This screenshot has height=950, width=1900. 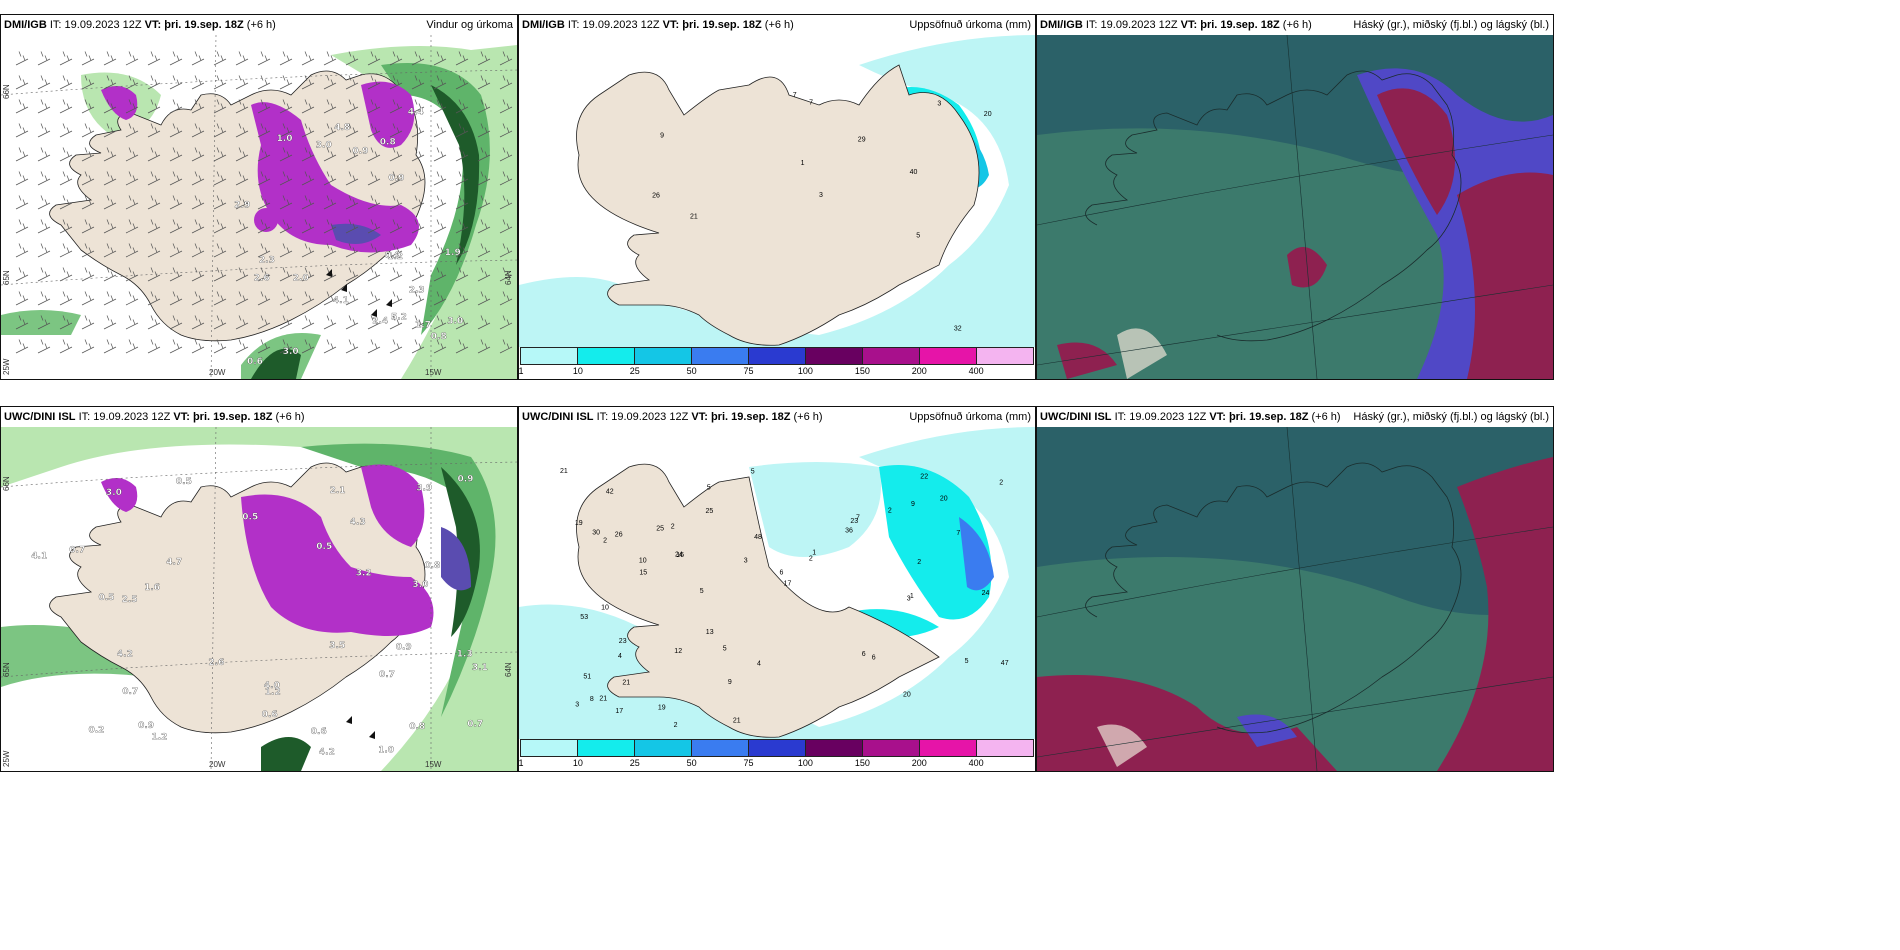 I want to click on precip-value-label: 29, so click(x=862, y=140).